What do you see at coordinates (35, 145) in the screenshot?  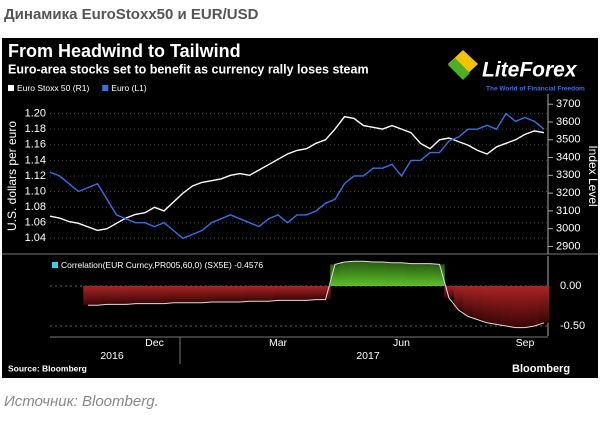 I see `y-tick-label: 1.16` at bounding box center [35, 145].